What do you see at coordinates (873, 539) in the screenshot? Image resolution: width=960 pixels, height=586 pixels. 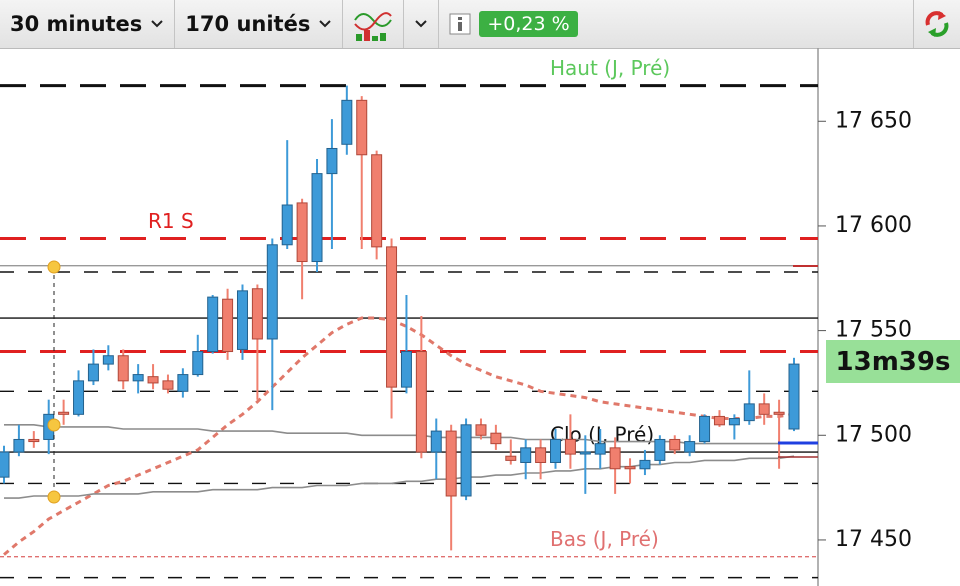 I see `y-tick-label: 17 450` at bounding box center [873, 539].